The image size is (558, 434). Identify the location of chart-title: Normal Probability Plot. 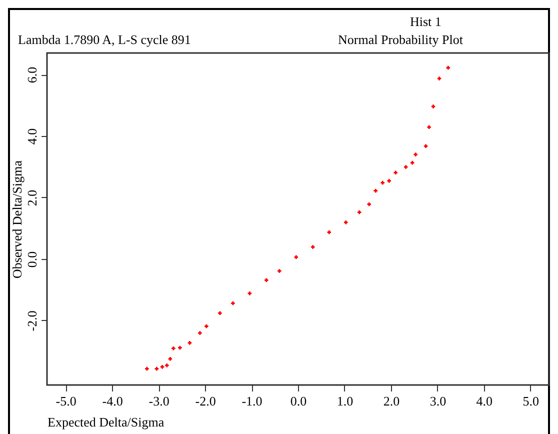
(400, 40).